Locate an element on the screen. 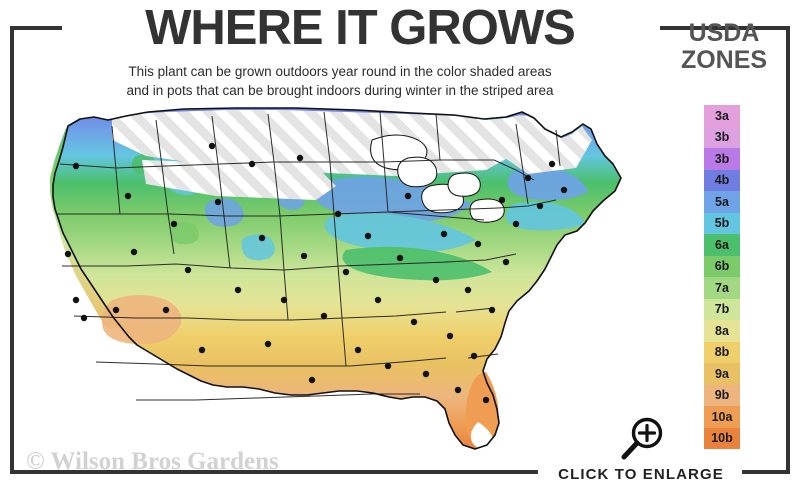 This screenshot has width=800, height=500. frame-bottom-left is located at coordinates (274, 472).